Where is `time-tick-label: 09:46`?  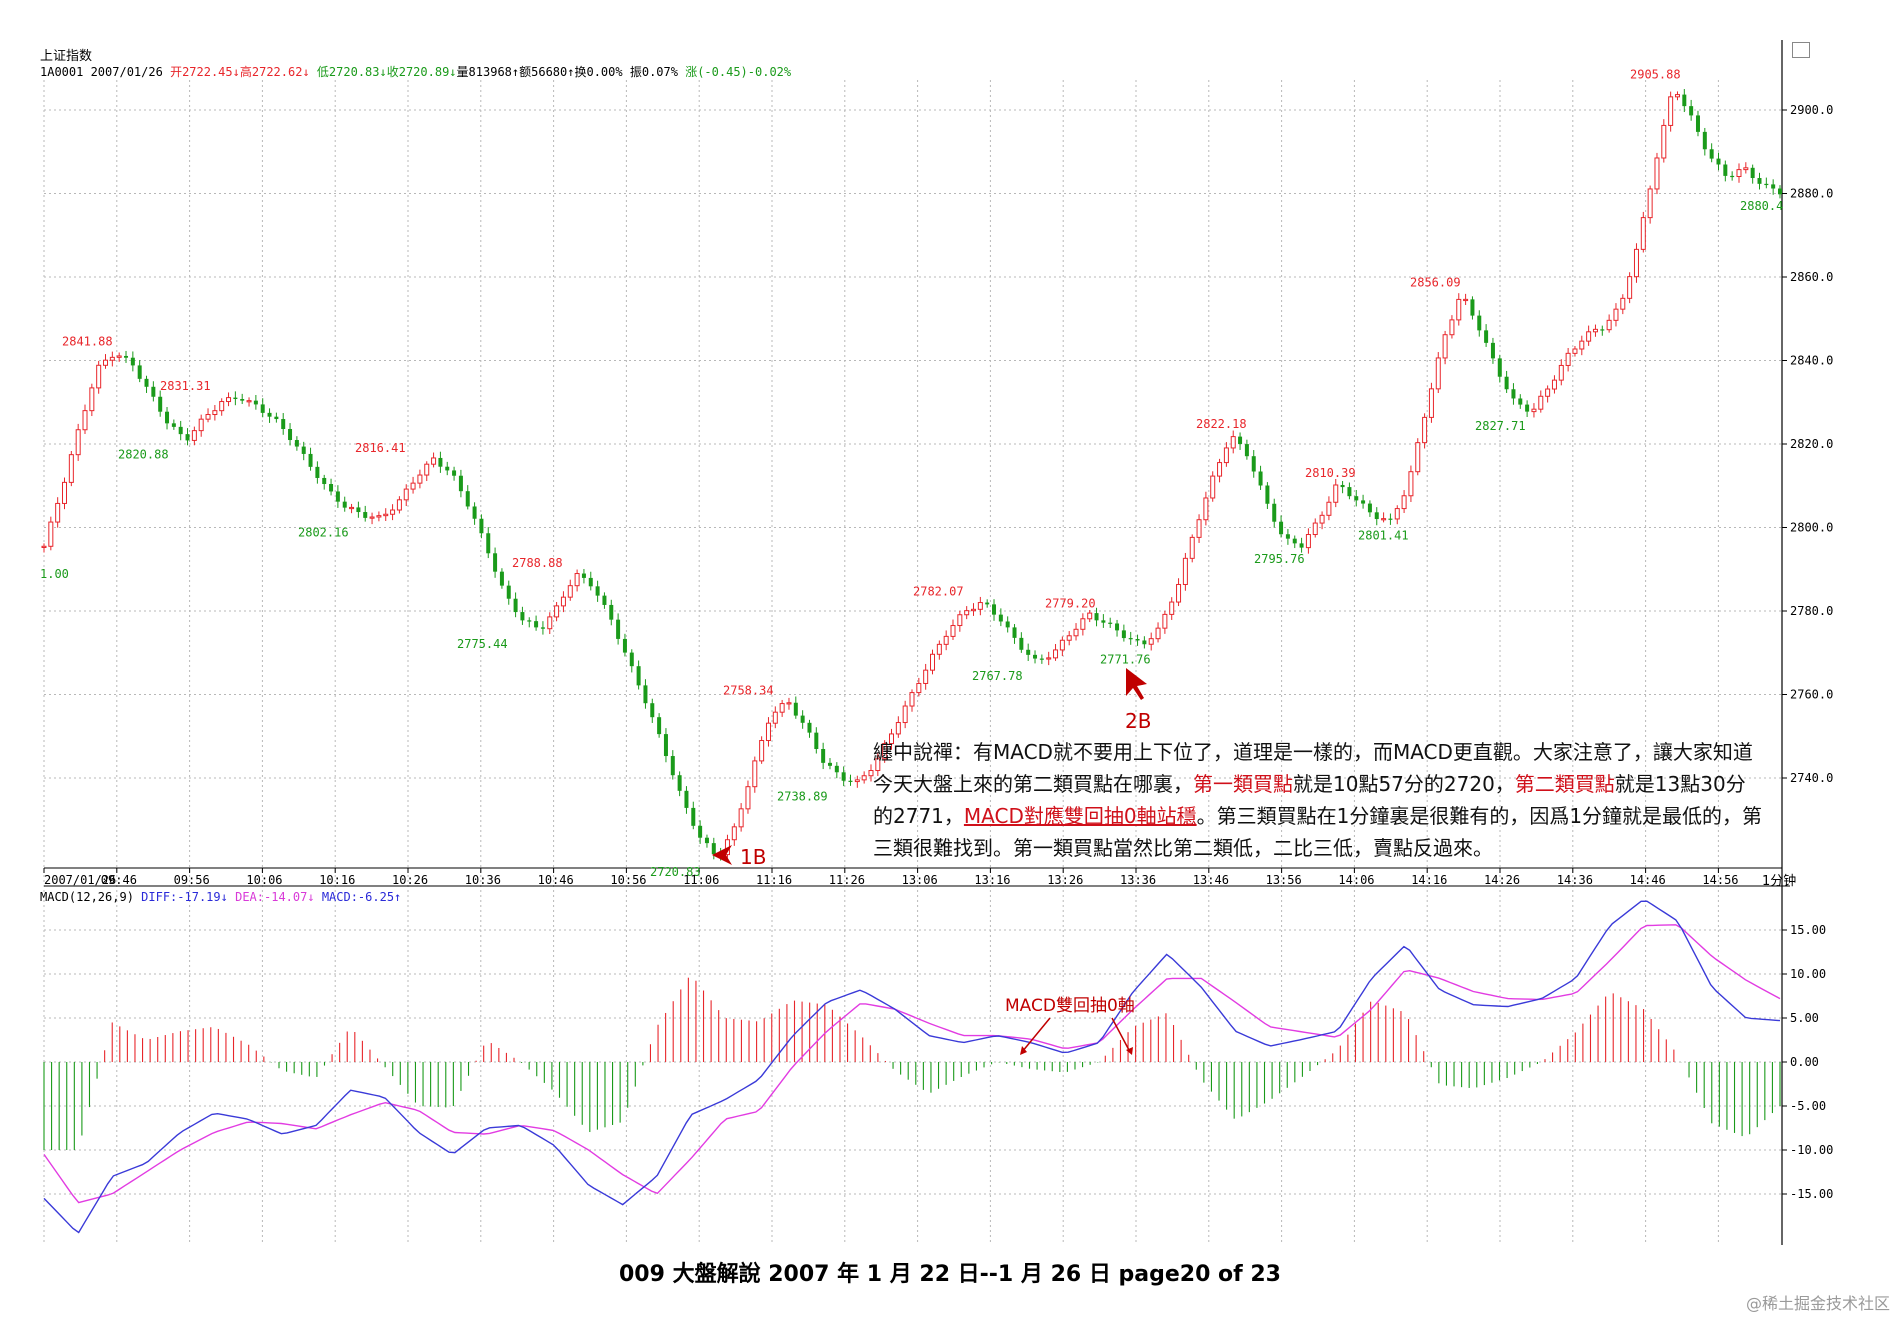
time-tick-label: 09:46 is located at coordinates (119, 880).